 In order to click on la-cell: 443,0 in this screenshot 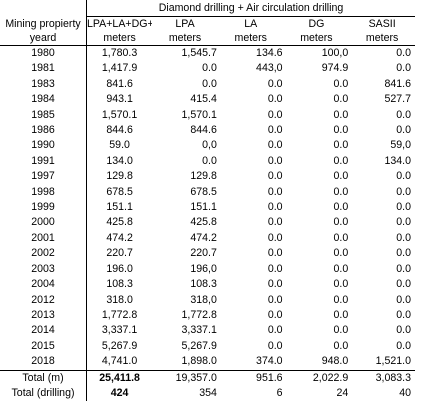, I will do `click(269, 68)`.